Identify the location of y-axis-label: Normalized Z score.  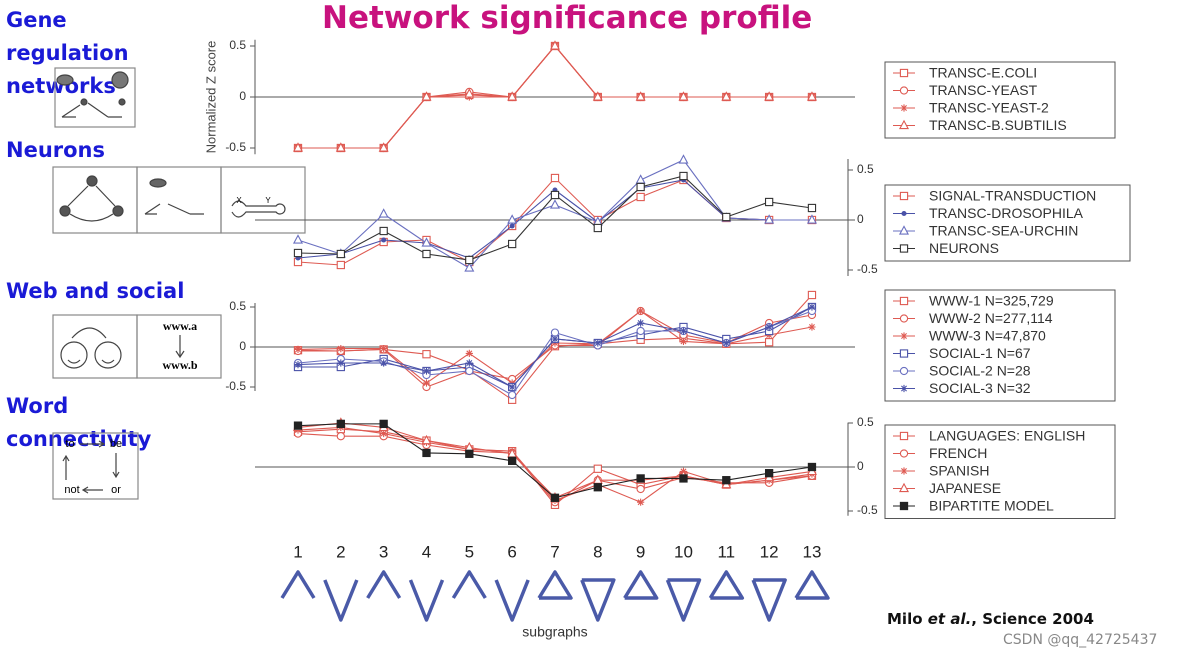
(210, 97).